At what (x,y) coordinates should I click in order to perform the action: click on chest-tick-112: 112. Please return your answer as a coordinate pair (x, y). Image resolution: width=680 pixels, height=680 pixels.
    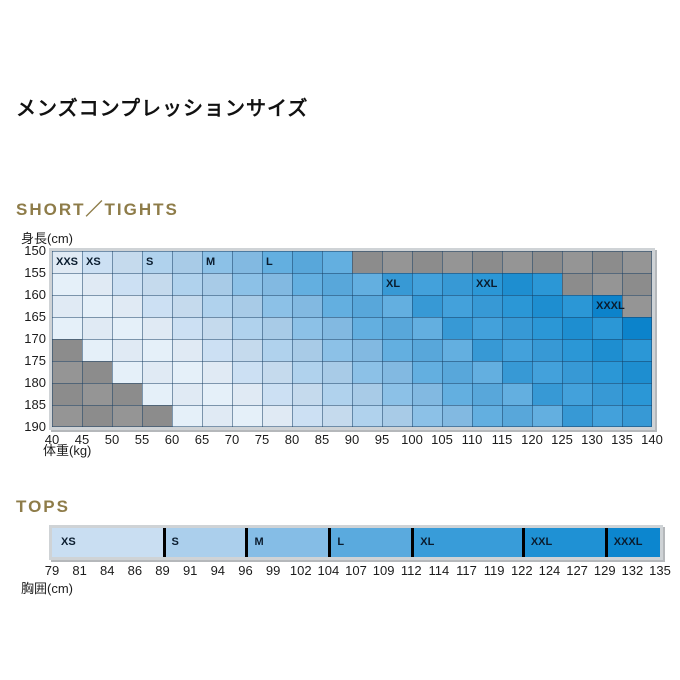
    Looking at the image, I should click on (411, 570).